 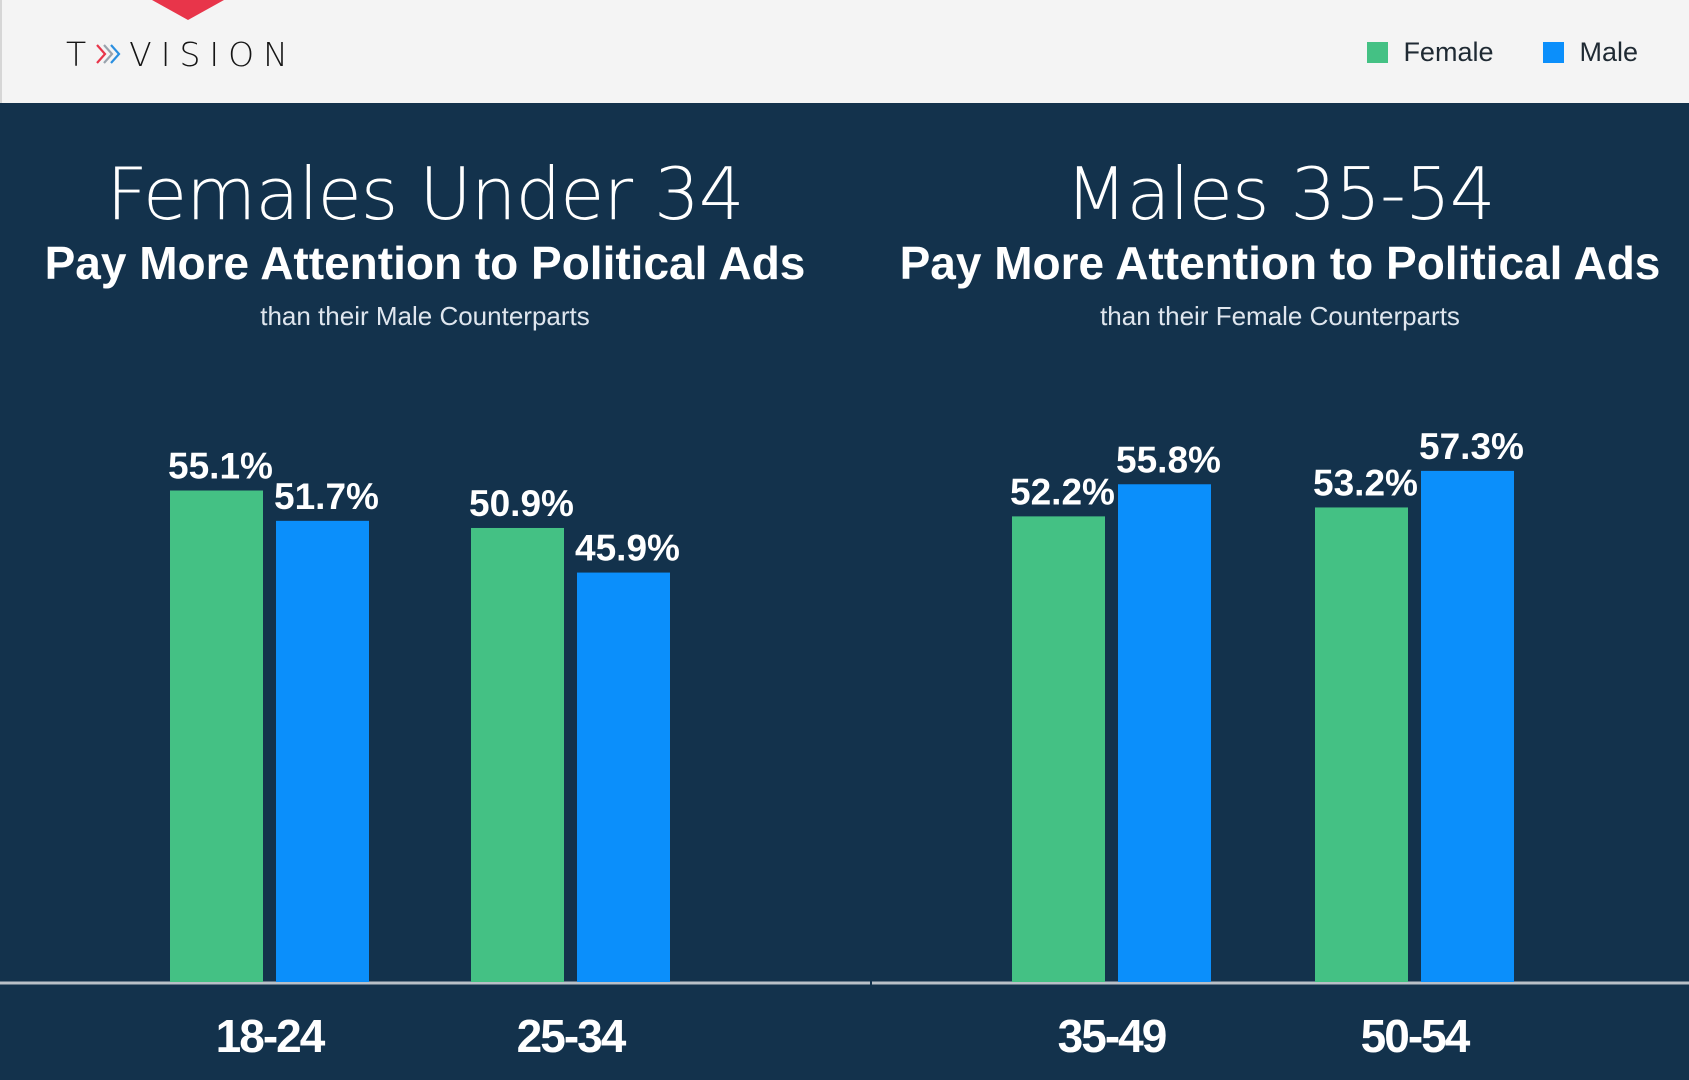 I want to click on logo-arrows-icon, so click(x=108, y=54).